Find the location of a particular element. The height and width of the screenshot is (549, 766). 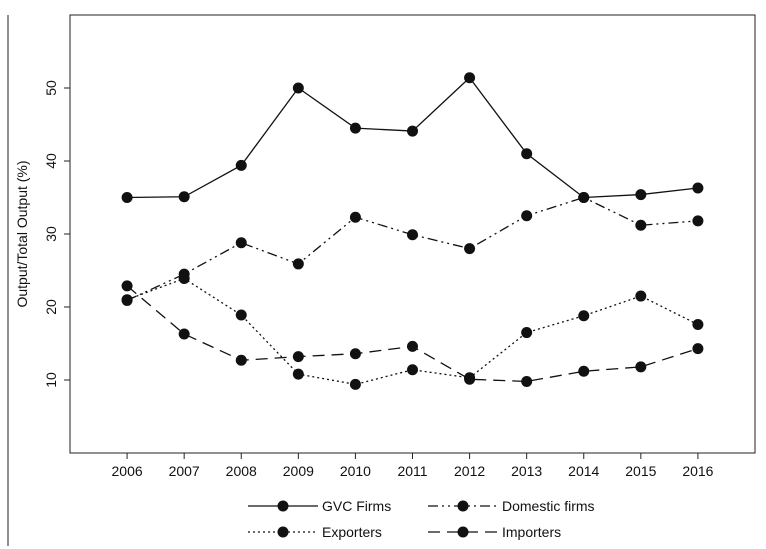

x-tick-label: 2015 is located at coordinates (640, 471).